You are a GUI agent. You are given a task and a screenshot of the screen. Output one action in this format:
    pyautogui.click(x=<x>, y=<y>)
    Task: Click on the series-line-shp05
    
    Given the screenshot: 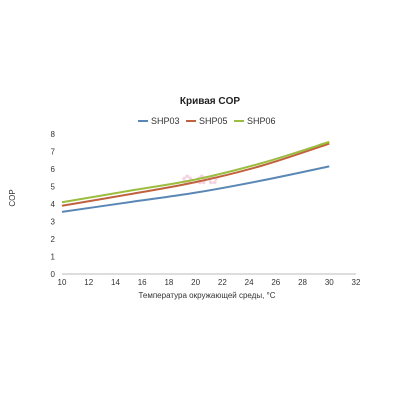 What is the action you would take?
    pyautogui.click(x=195, y=174)
    